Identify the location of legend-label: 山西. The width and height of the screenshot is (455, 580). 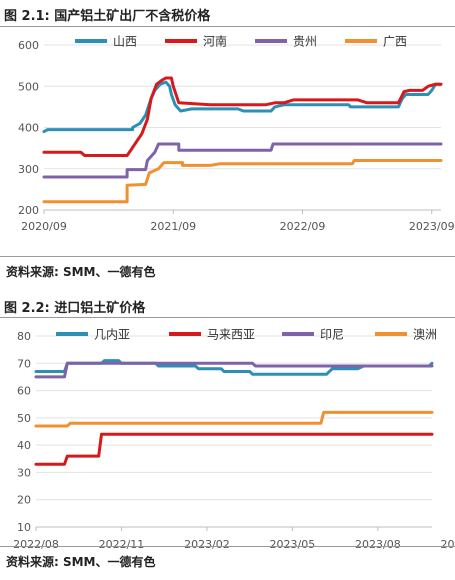
(125, 42).